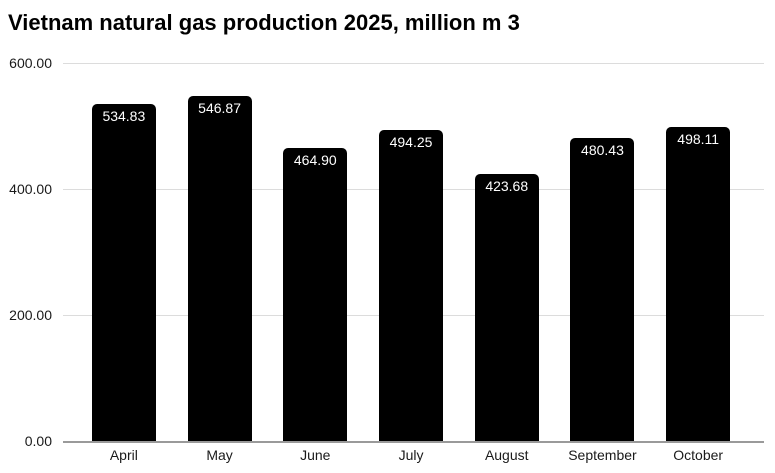 This screenshot has height=473, width=775. I want to click on x-axis-labels: April May June July August September October, so click(413, 455).